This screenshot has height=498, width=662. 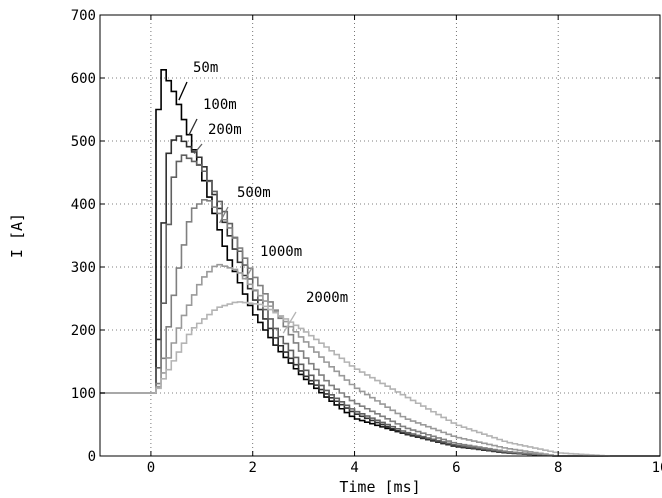 I want to click on annotation-label: 1000m, so click(x=281, y=252).